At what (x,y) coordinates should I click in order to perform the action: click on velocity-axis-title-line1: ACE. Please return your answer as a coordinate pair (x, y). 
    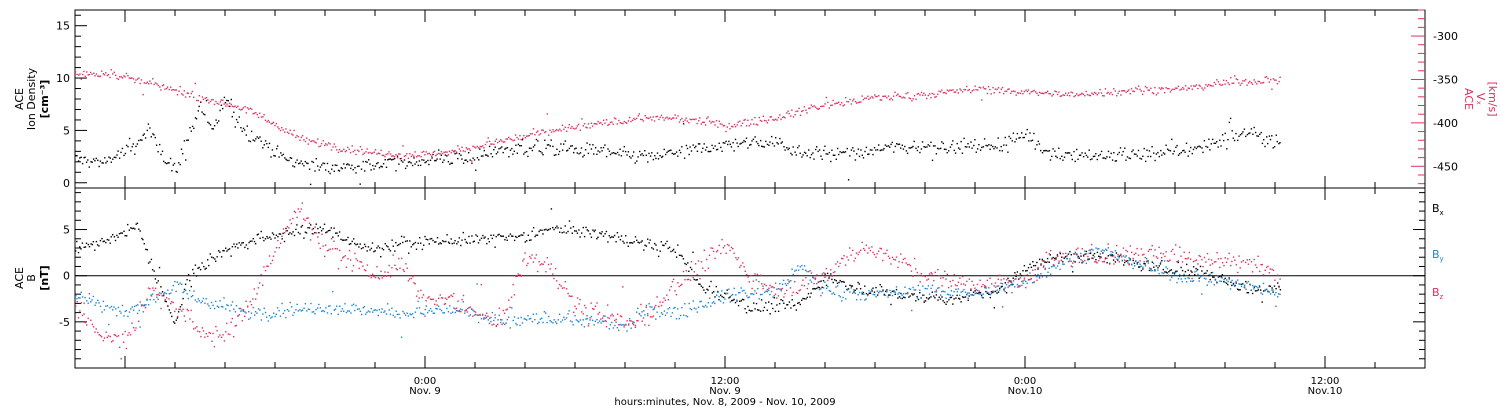
    Looking at the image, I should click on (1468, 99).